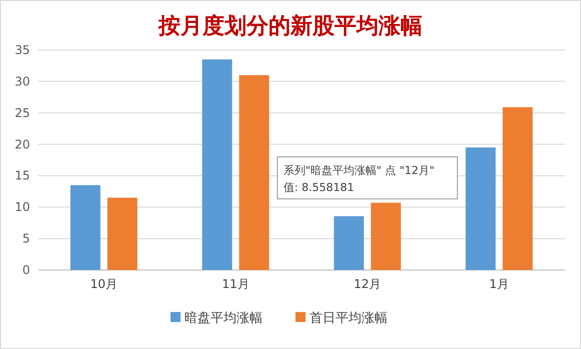  What do you see at coordinates (359, 179) in the screenshot?
I see `annotation: 系列"暗盘平均涨幅" 点 "12月" 值: 8.558181` at bounding box center [359, 179].